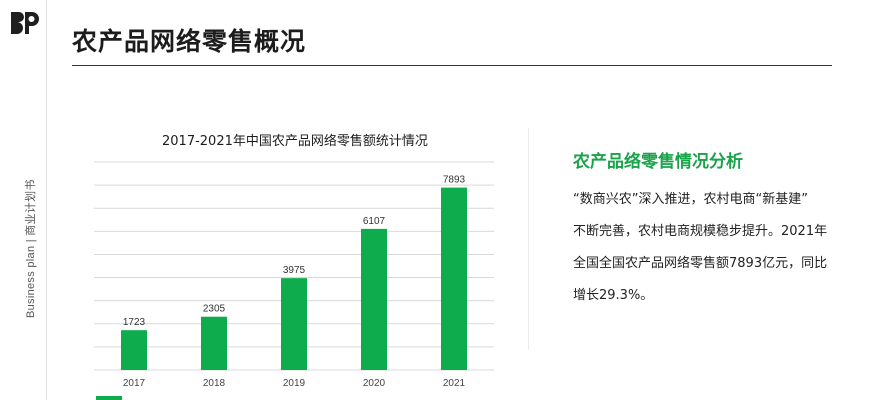  I want to click on x-tick-label: 2018, so click(214, 383).